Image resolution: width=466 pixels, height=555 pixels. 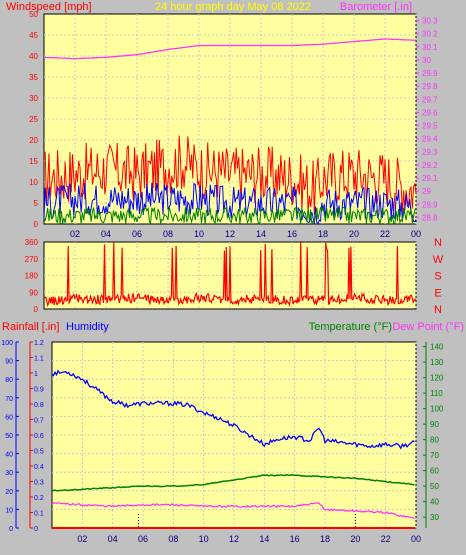 I want to click on windspeed-tick-label: 40, so click(x=33, y=56).